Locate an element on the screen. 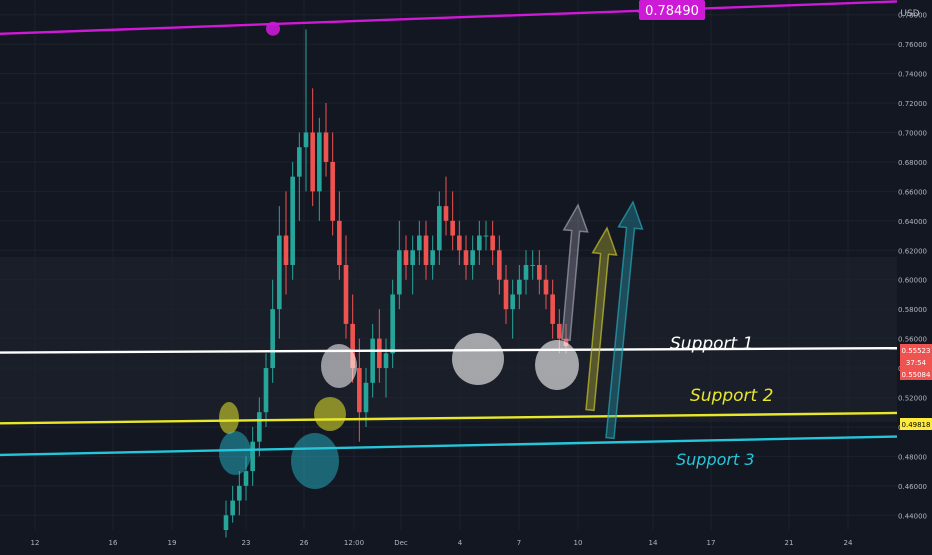 Image resolution: width=932 pixels, height=555 pixels. support_3-line is located at coordinates (449, 446).